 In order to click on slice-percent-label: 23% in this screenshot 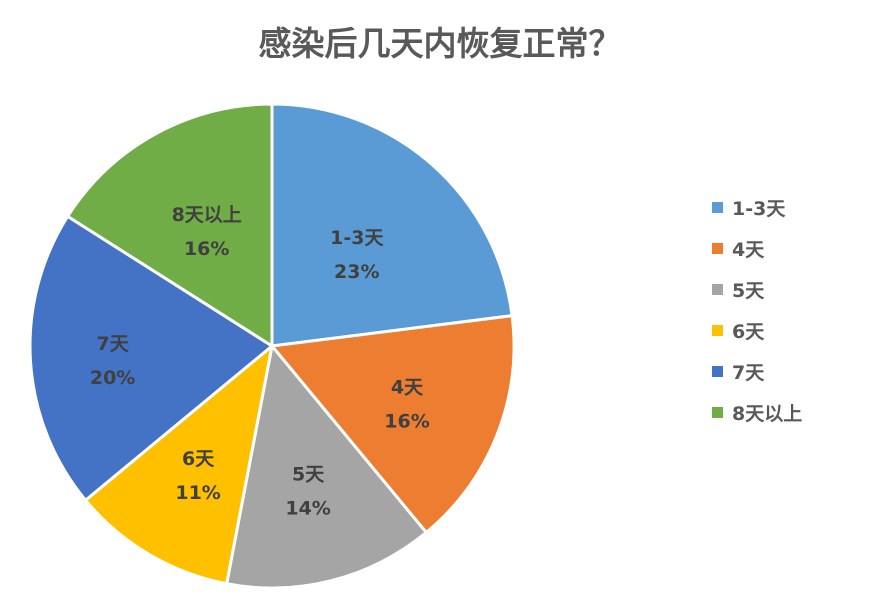, I will do `click(356, 272)`.